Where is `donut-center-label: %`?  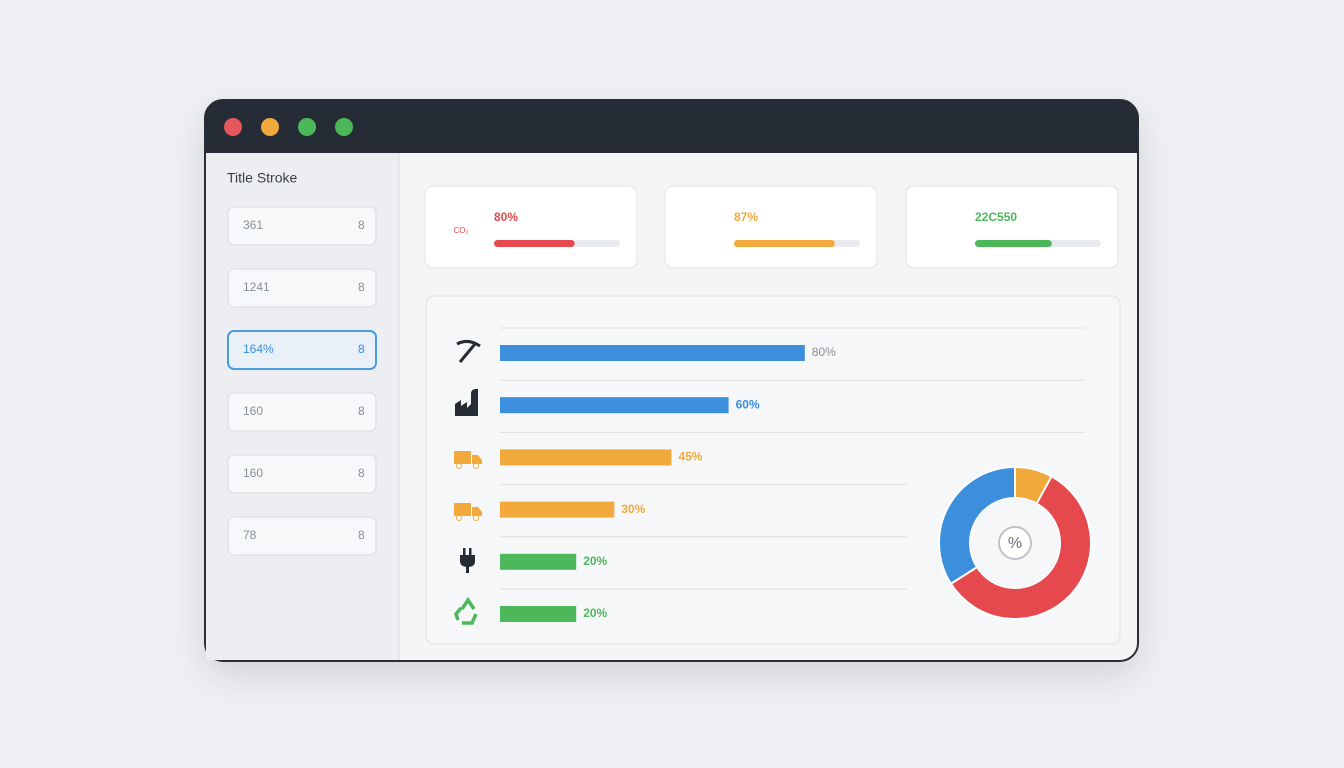 donut-center-label: % is located at coordinates (1015, 543).